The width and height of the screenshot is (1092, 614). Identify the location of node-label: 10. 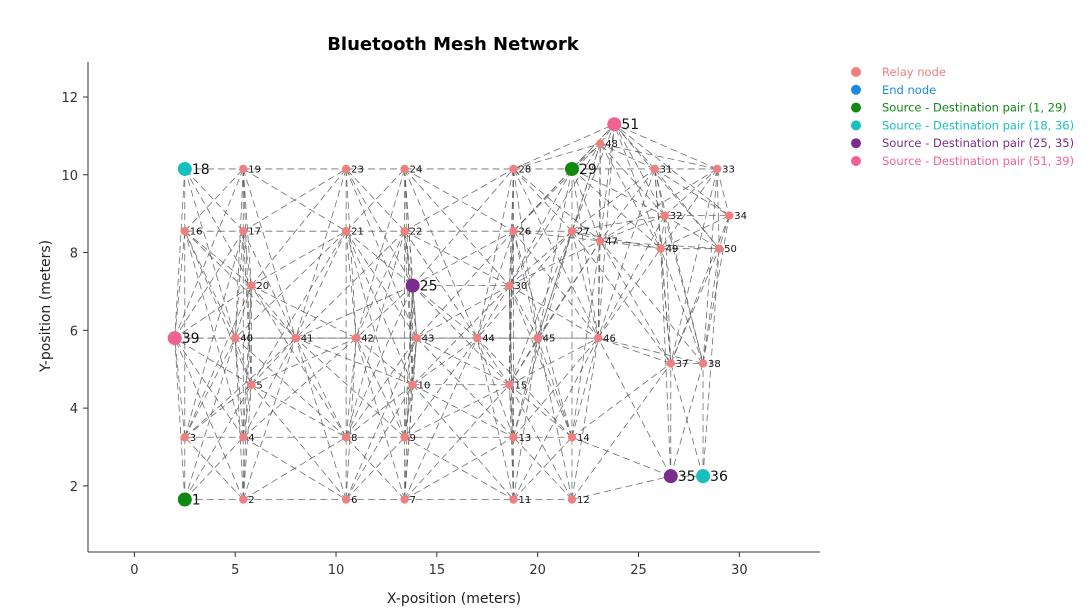
(424, 385).